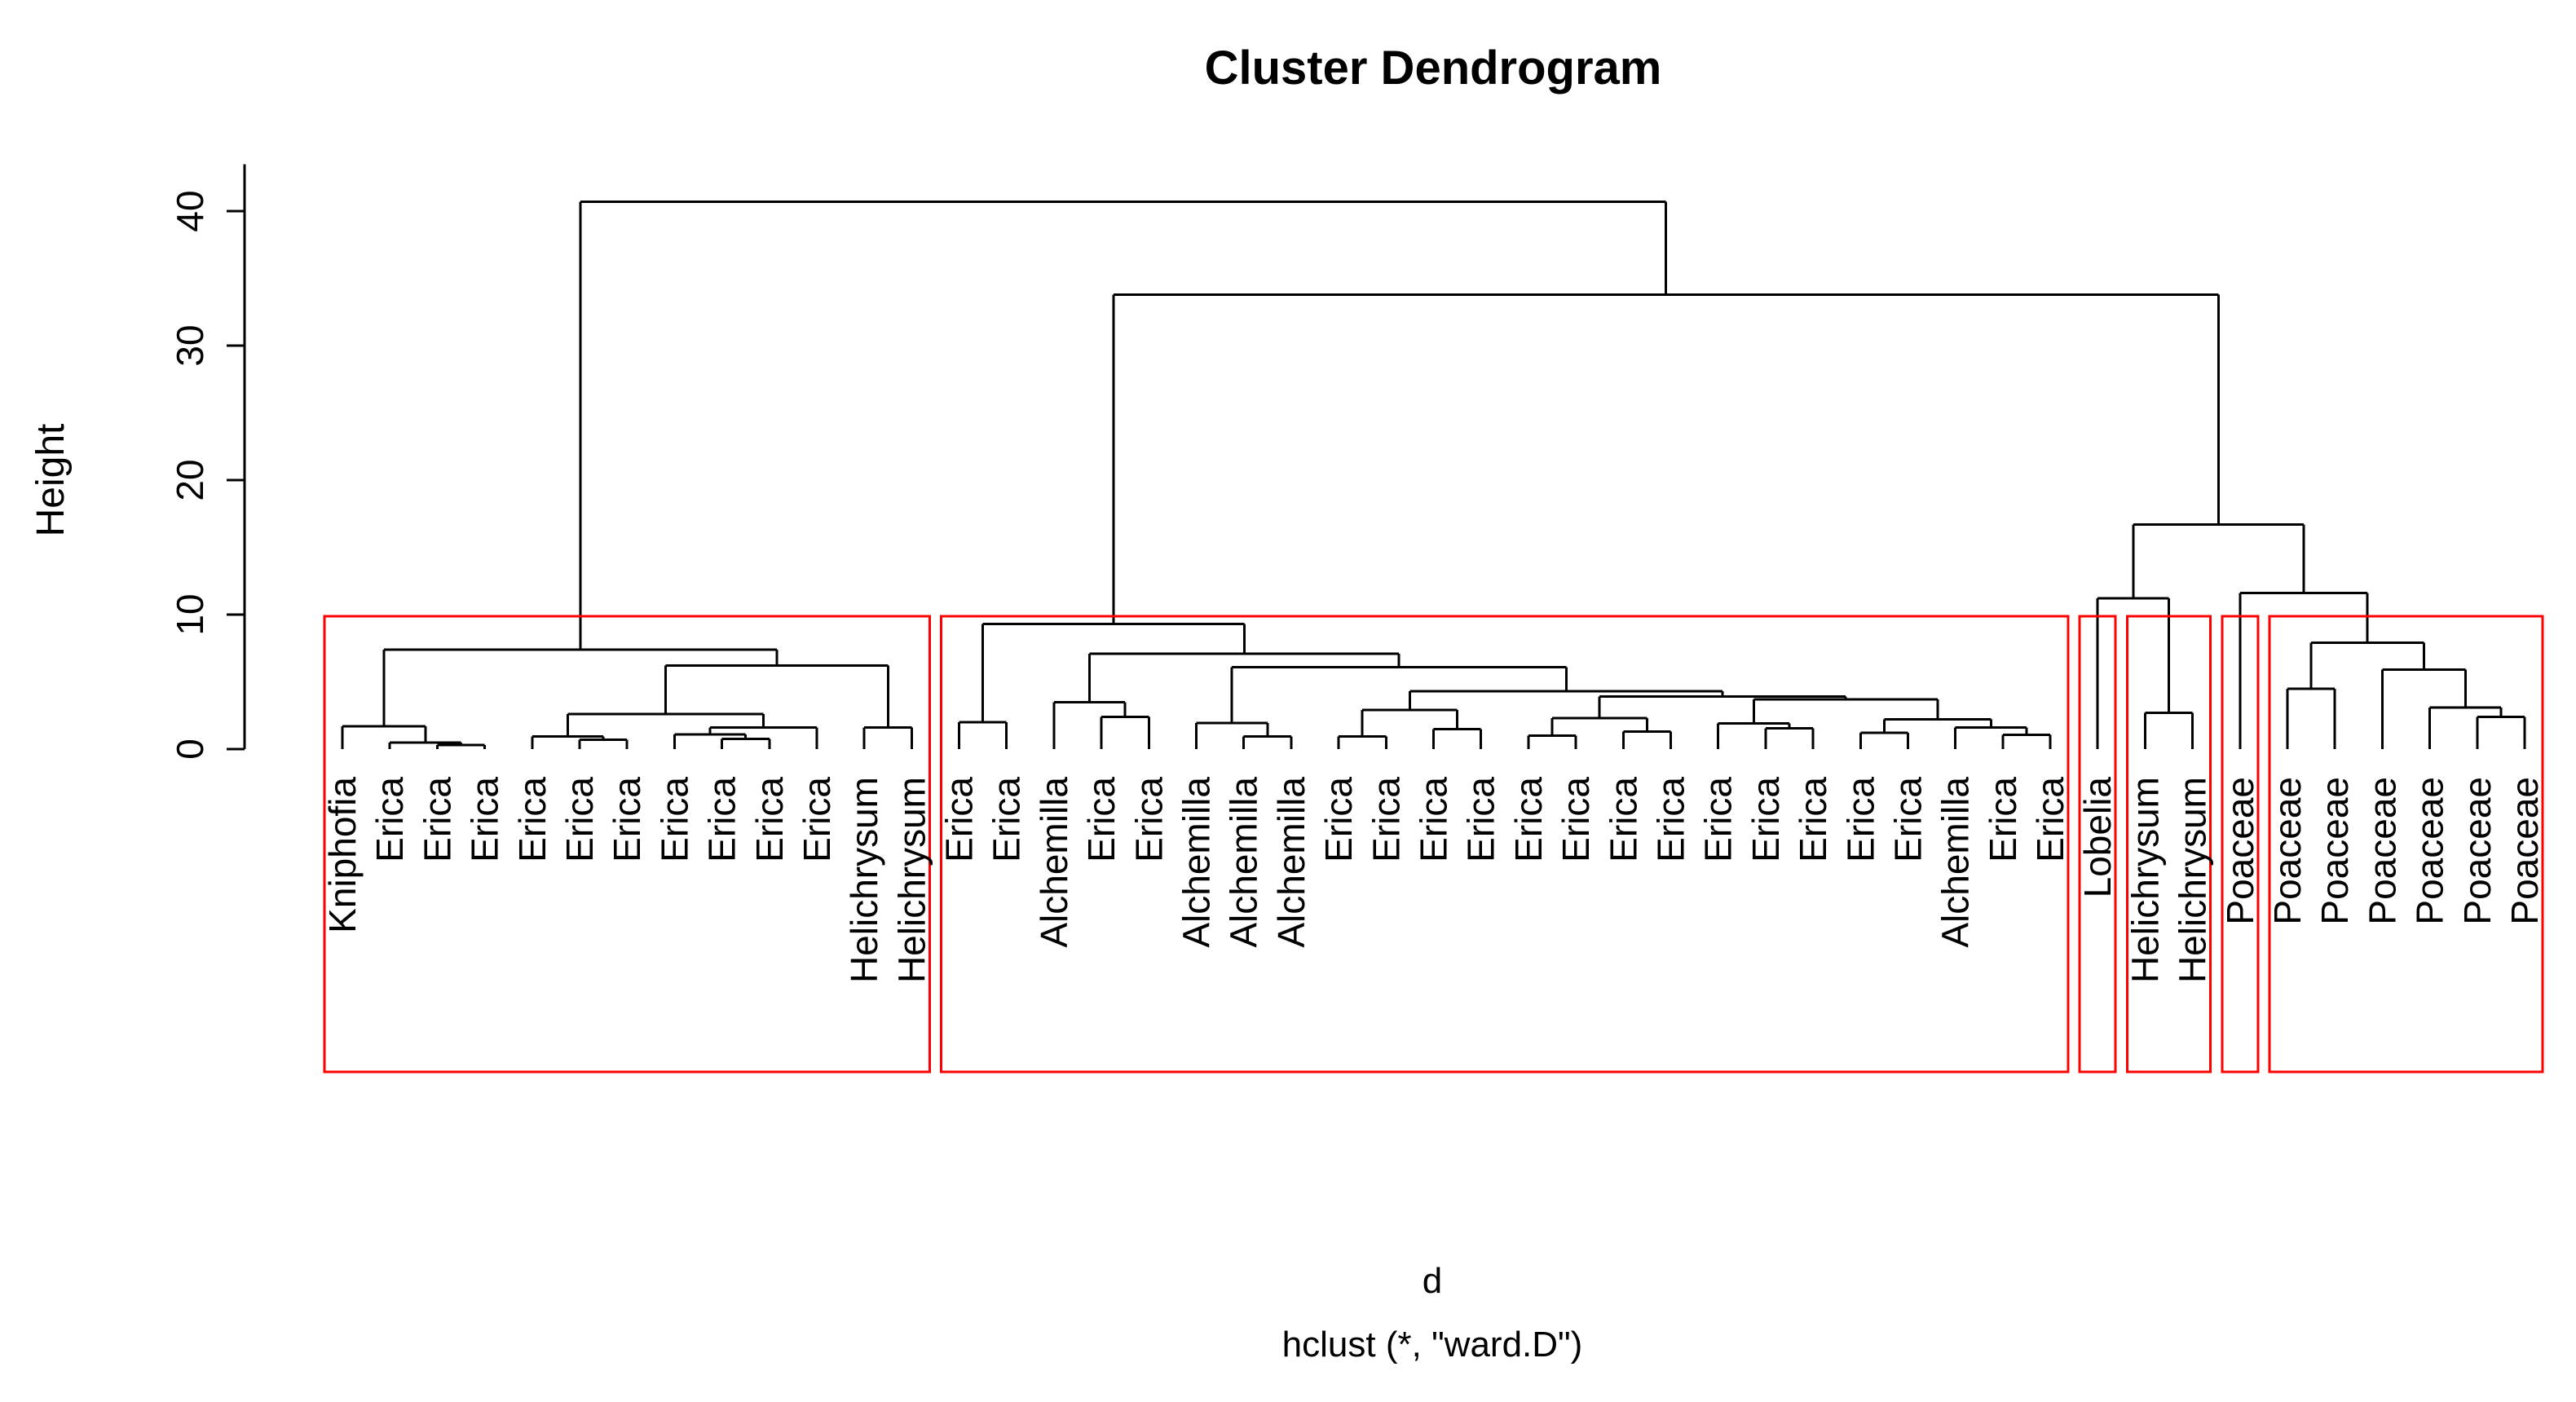  I want to click on leaf-label: Lobelia, so click(2097, 837).